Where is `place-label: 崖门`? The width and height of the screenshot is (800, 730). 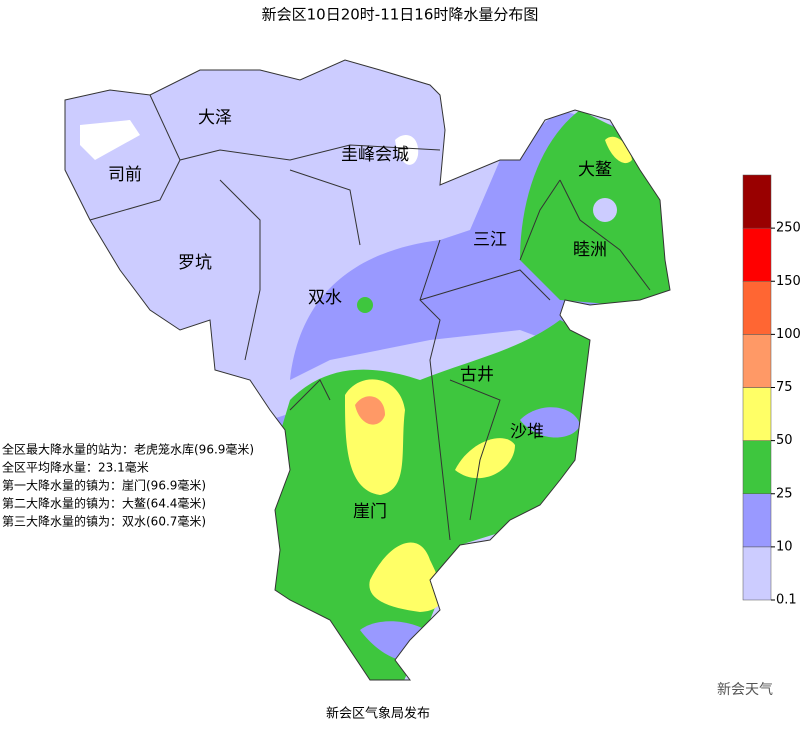 place-label: 崖门 is located at coordinates (370, 512).